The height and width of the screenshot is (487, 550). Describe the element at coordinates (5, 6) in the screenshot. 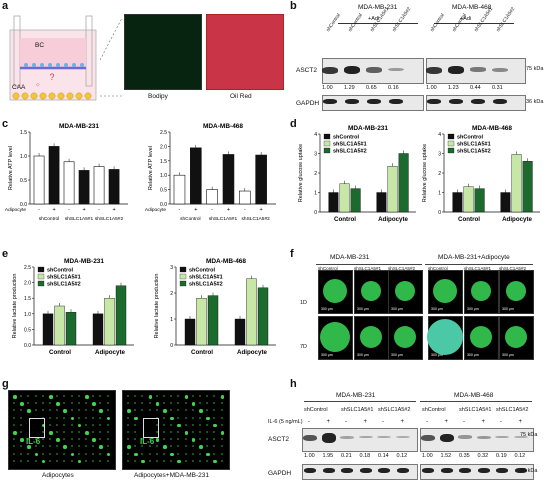

I see `panel-label-a: a` at that location.